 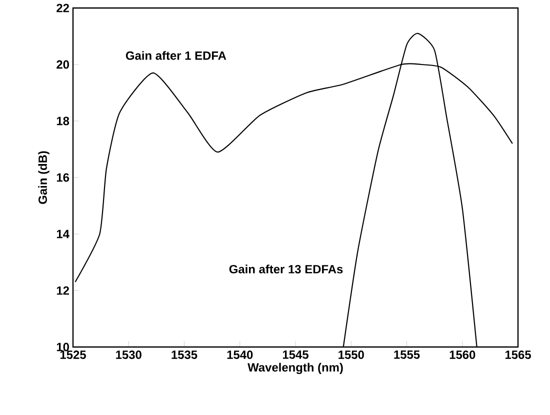 I want to click on x-tick-label: 1560, so click(x=463, y=354).